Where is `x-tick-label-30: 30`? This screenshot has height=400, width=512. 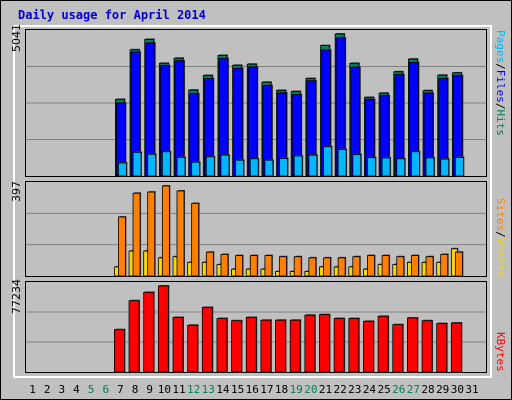 x-tick-label-30: 30 is located at coordinates (457, 389).